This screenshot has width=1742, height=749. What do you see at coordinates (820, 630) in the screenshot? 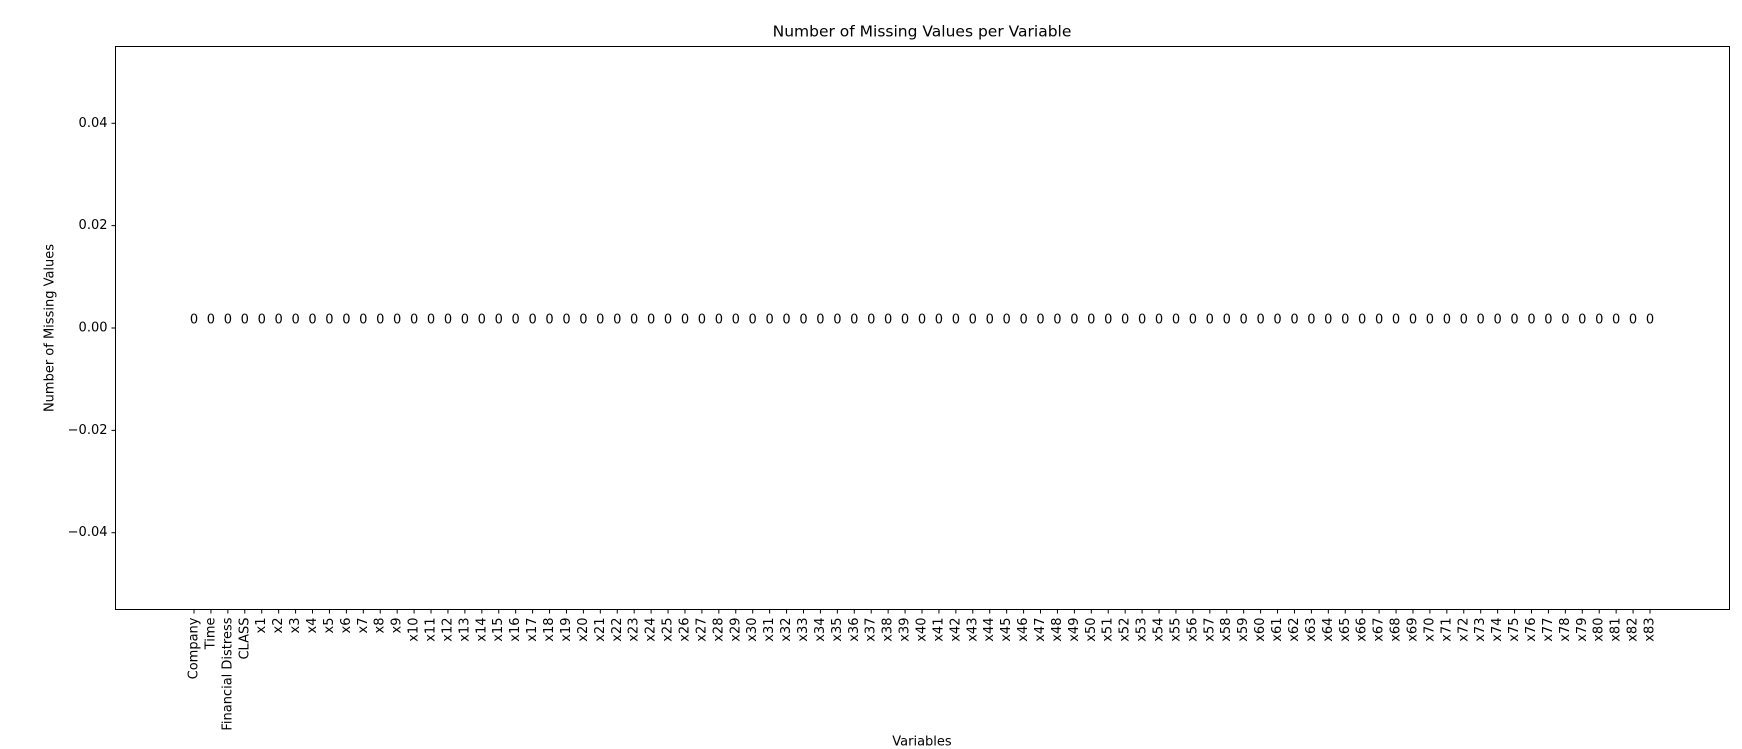
I see `x-tick-label: x34` at bounding box center [820, 630].